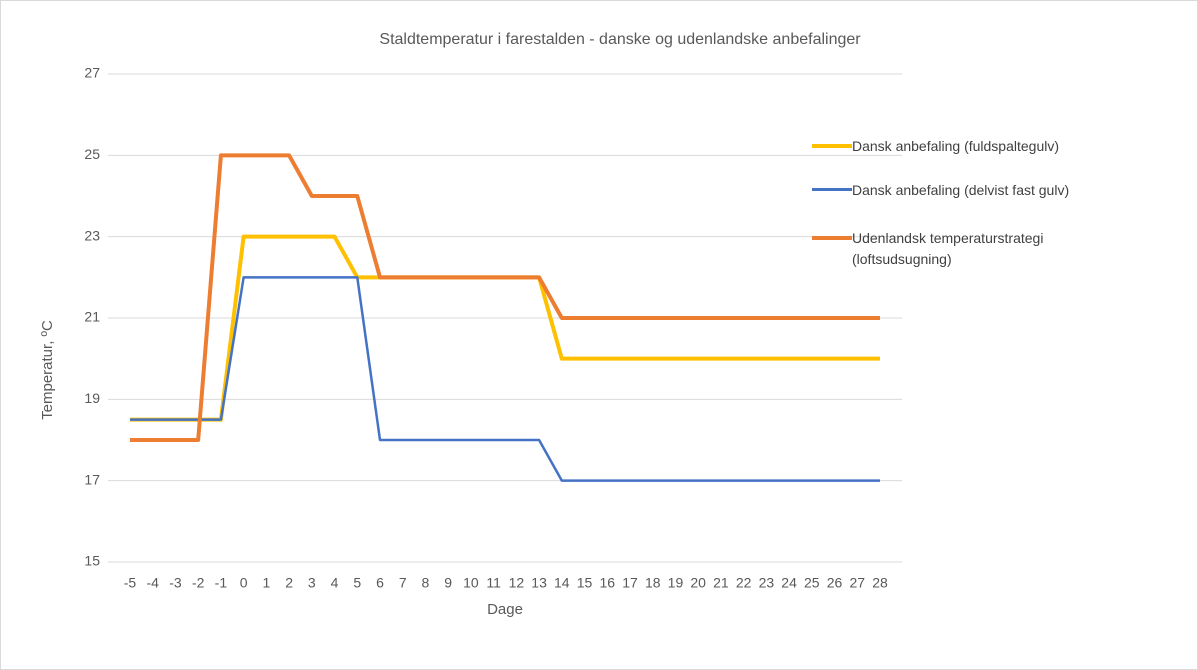  What do you see at coordinates (539, 583) in the screenshot?
I see `x-tick-label: 13` at bounding box center [539, 583].